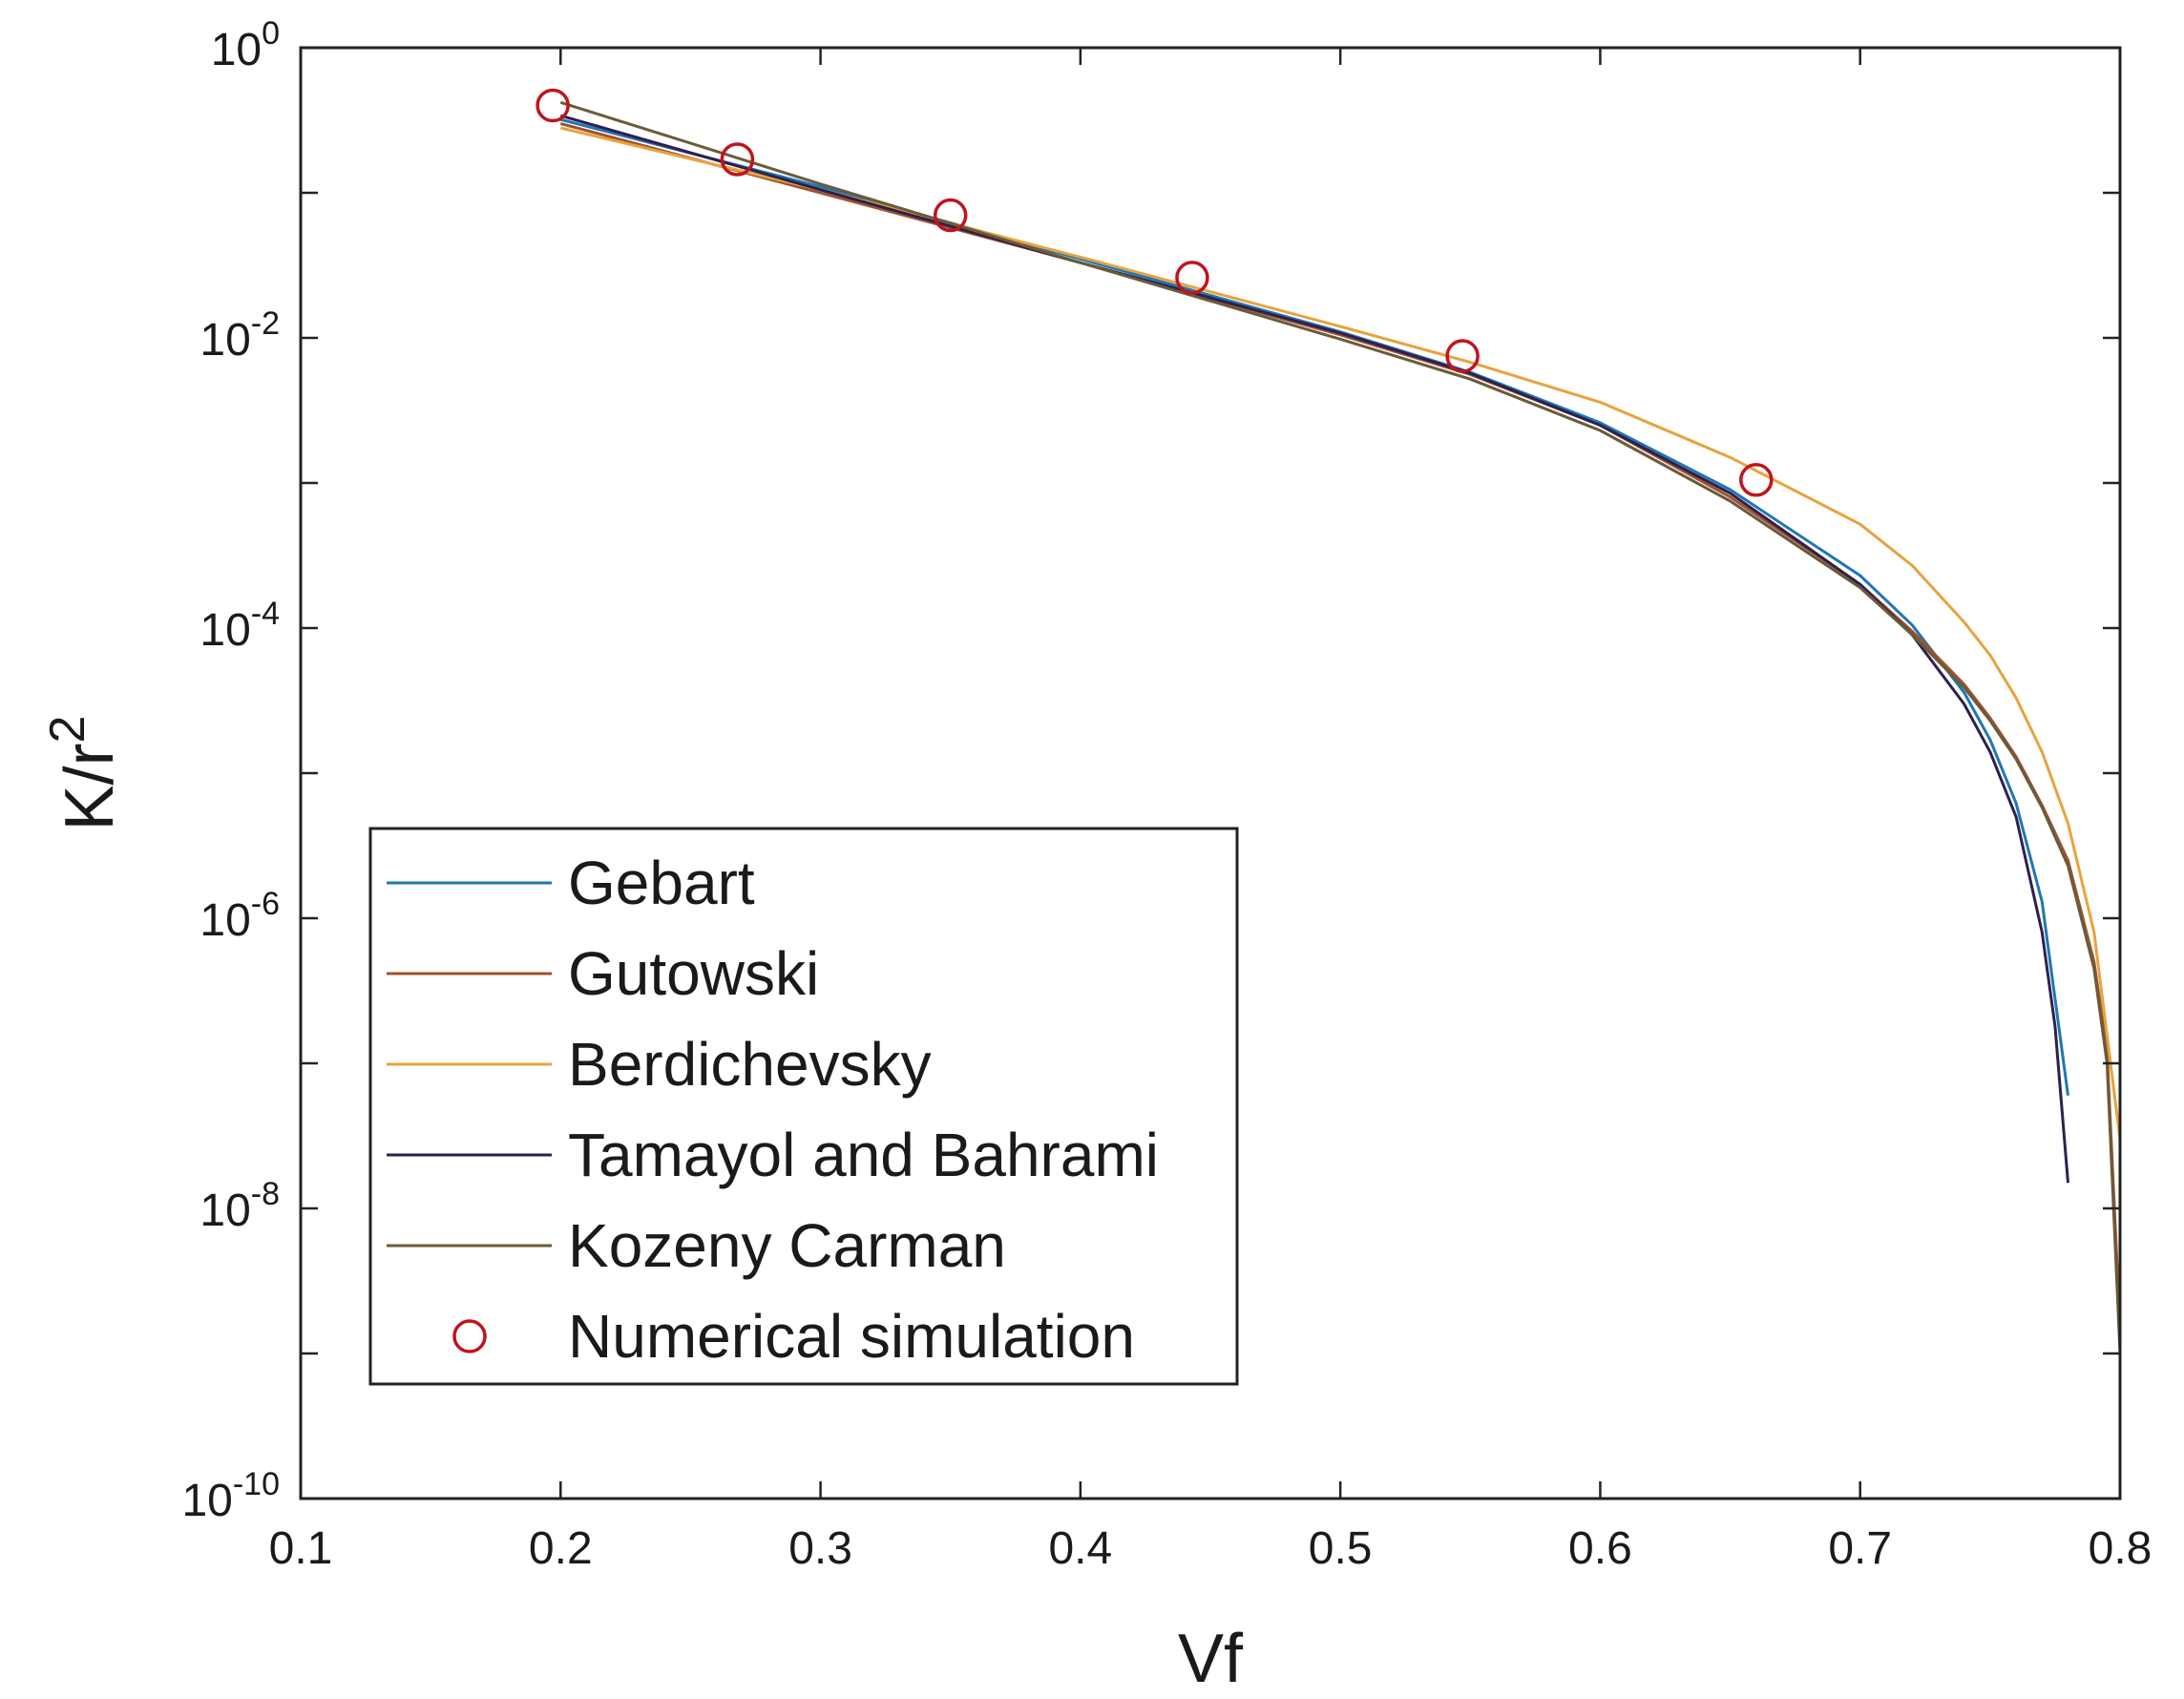 Image resolution: width=2184 pixels, height=1699 pixels. What do you see at coordinates (1860, 1548) in the screenshot?
I see `x-tick-label: 0.7` at bounding box center [1860, 1548].